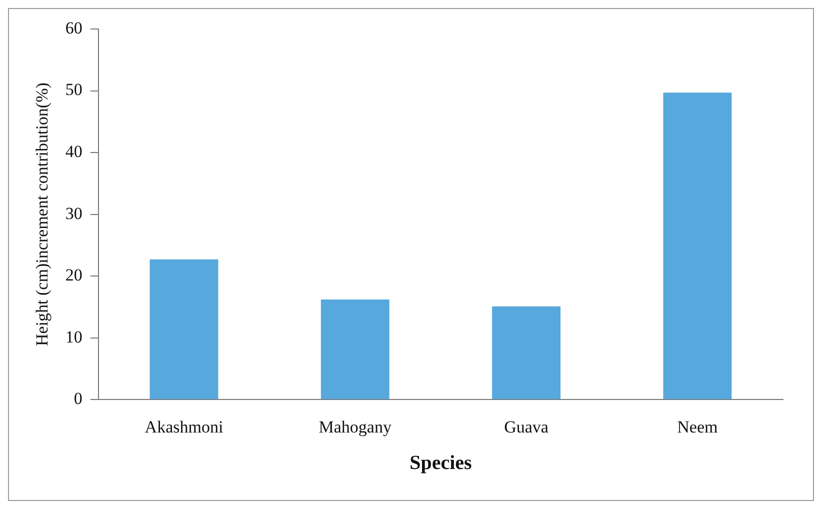 The width and height of the screenshot is (824, 511). I want to click on x-tick-label: Mahogany, so click(355, 426).